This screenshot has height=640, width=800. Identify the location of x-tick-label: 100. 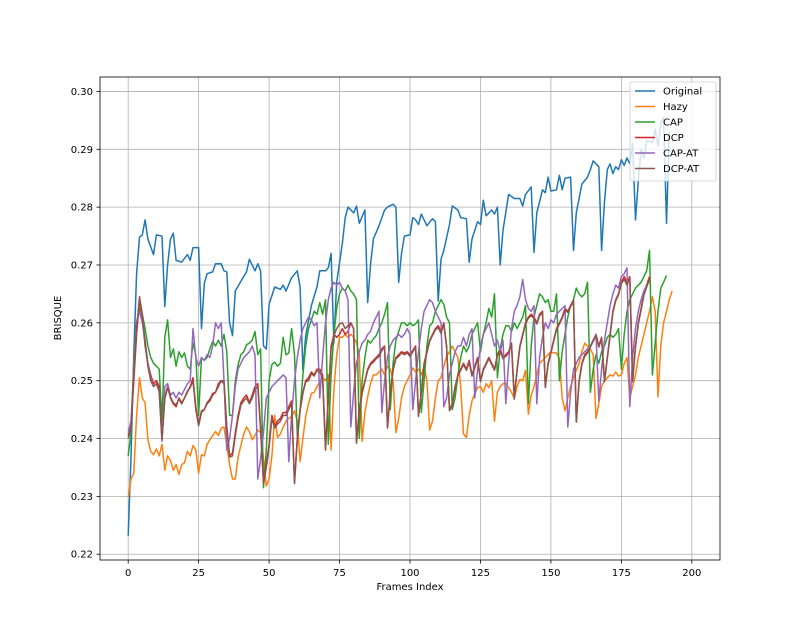
(409, 573).